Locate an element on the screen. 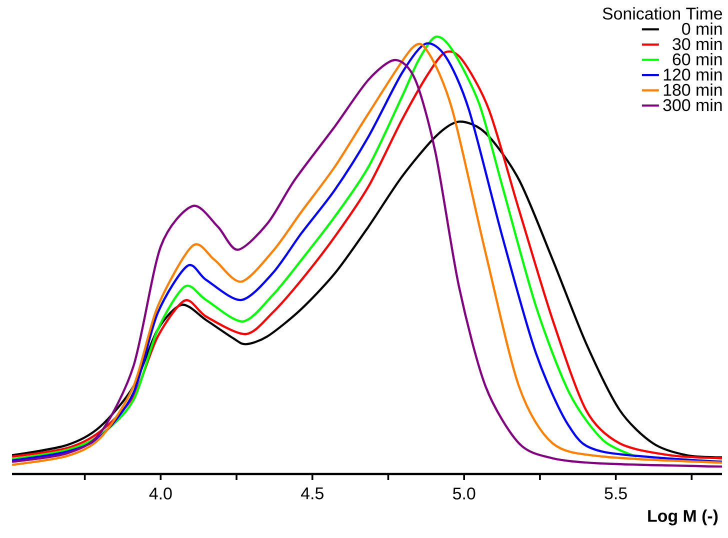 The width and height of the screenshot is (728, 538). legend-label: 30 min is located at coordinates (697, 44).